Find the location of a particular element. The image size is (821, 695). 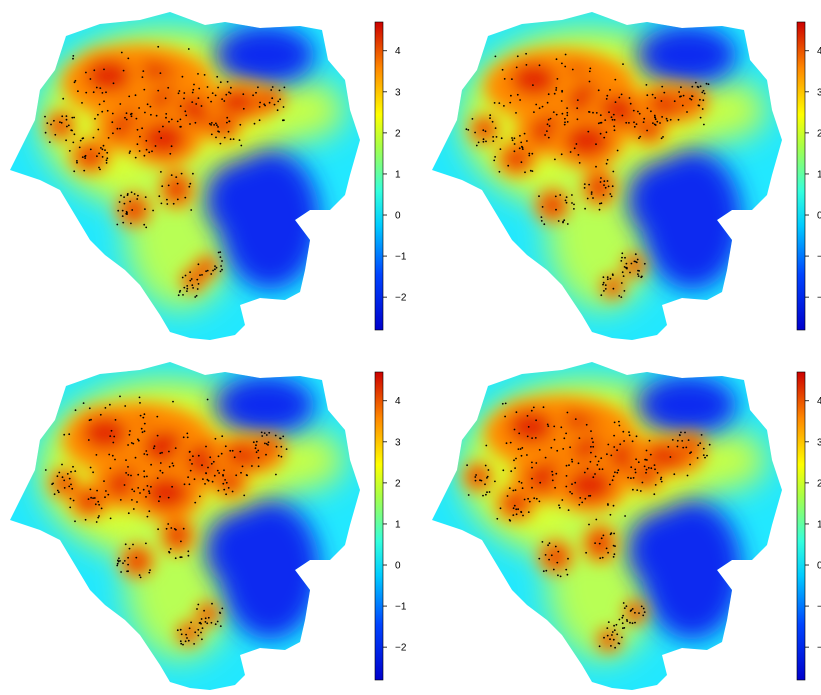

colorbar: 4 3 2 1 0 − − is located at coordinates (808, 176).